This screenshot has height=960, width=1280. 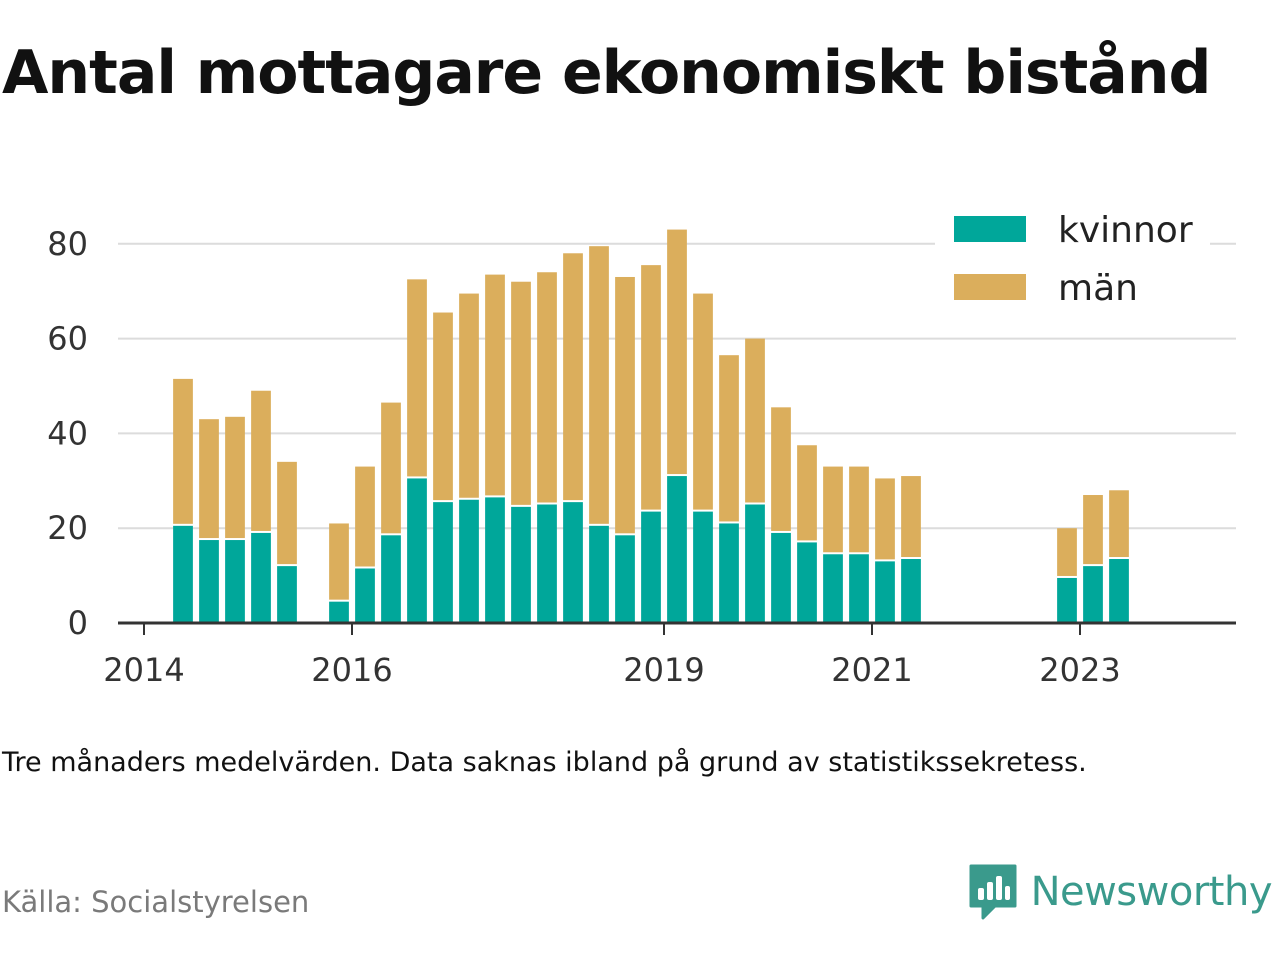 I want to click on legend-swatch-kvinnor, so click(x=990, y=229).